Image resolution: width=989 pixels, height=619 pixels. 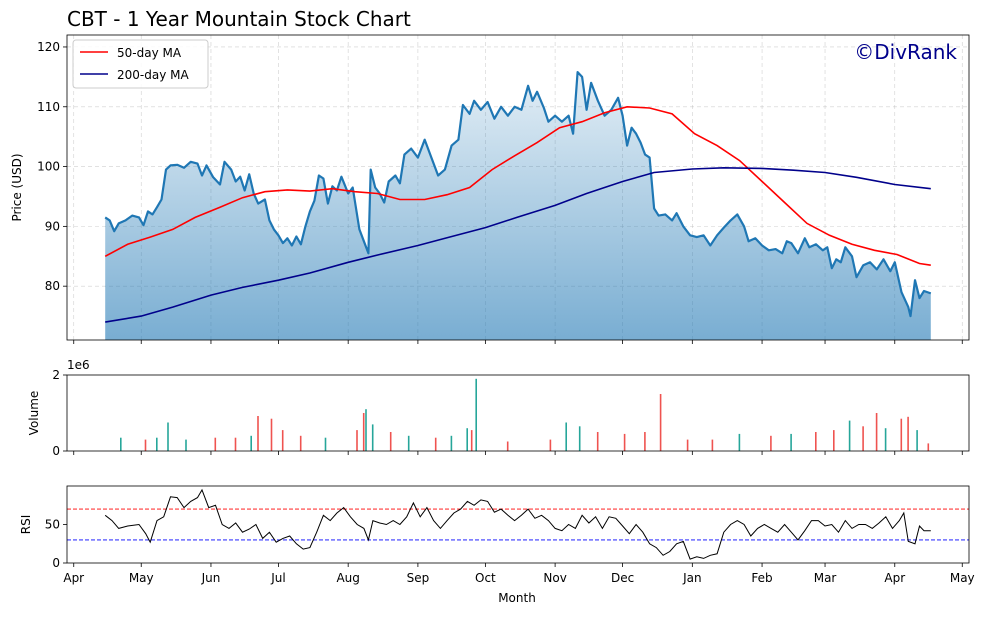 I want to click on price-y-tick-label: 110, so click(x=48, y=107).